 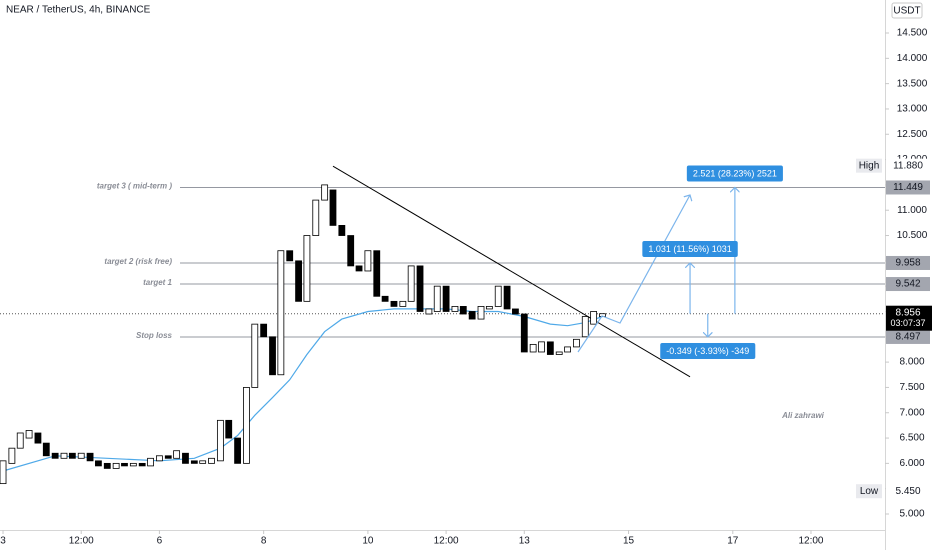 I want to click on measure-label: 1.031 (11.56%) 1031, so click(x=690, y=248).